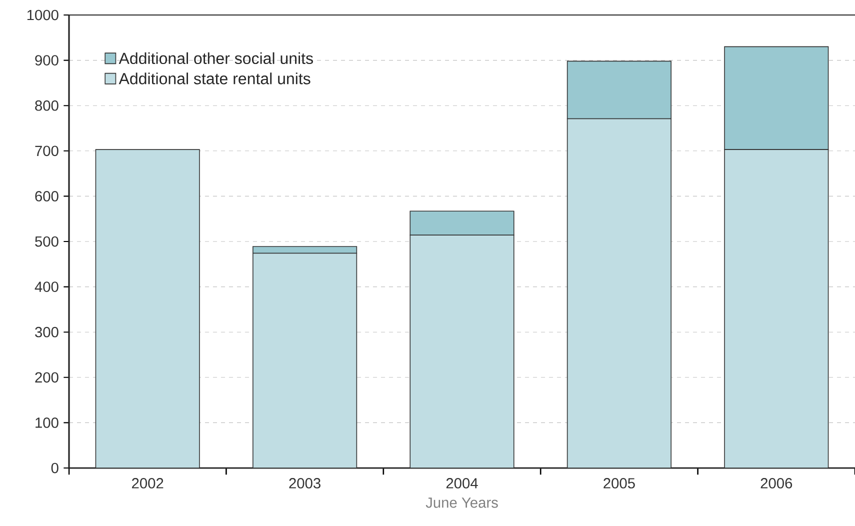  Describe the element at coordinates (304, 483) in the screenshot. I see `x-tick-label: 2003` at that location.